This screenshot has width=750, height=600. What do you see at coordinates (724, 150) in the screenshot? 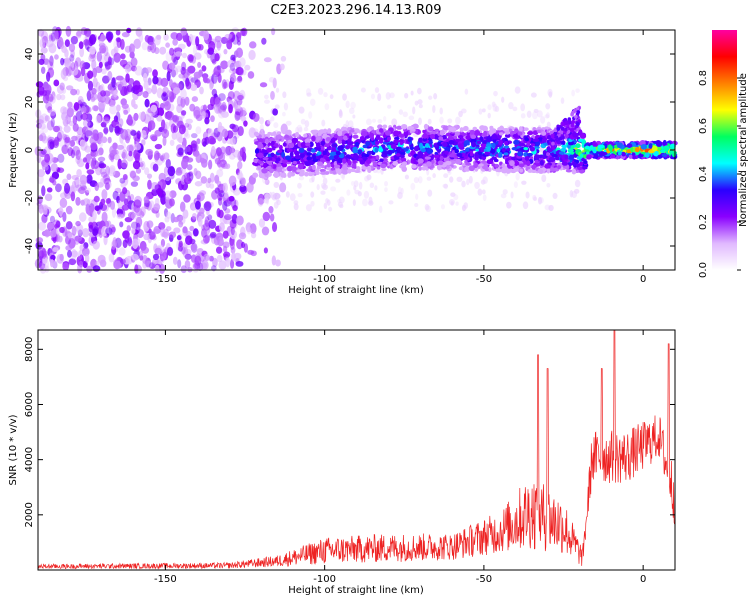
I see `colorbar-gradient` at bounding box center [724, 150].